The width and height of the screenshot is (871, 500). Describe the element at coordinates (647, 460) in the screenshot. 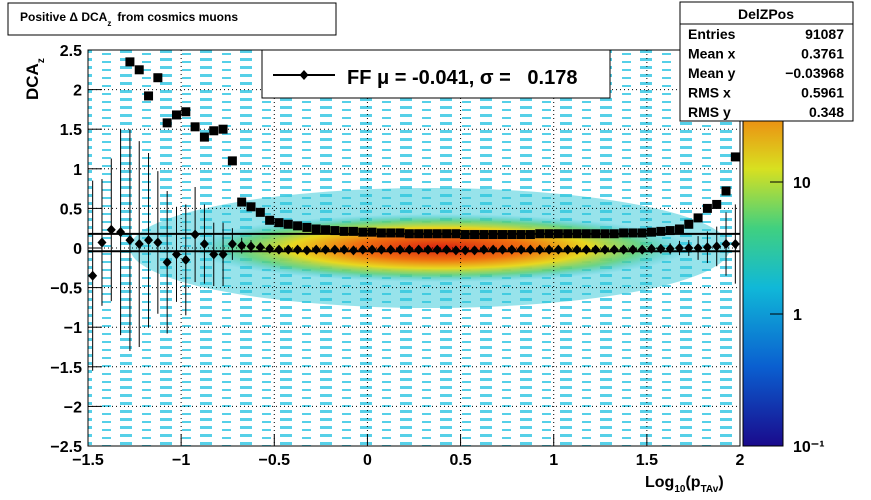

I see `x-tick-label: 1.5` at that location.